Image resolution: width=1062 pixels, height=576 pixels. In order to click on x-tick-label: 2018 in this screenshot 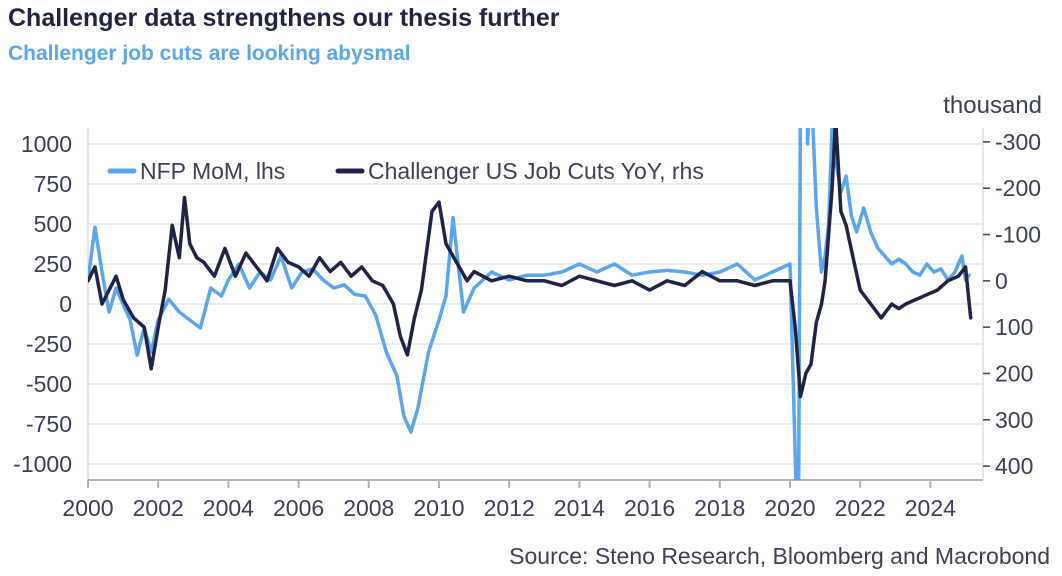, I will do `click(719, 508)`.